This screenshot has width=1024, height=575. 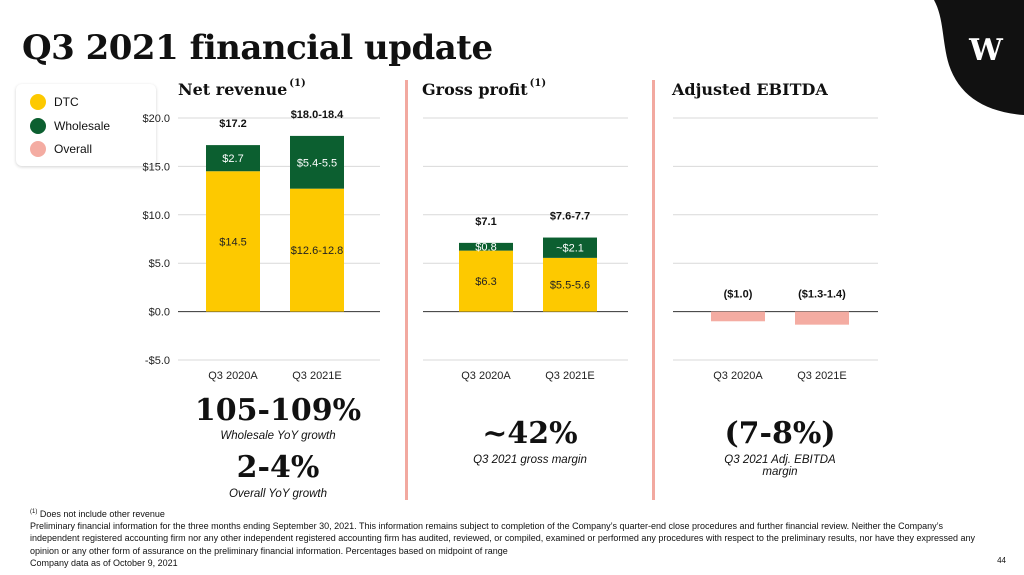 What do you see at coordinates (738, 295) in the screenshot?
I see `total-label: ($1.0)` at bounding box center [738, 295].